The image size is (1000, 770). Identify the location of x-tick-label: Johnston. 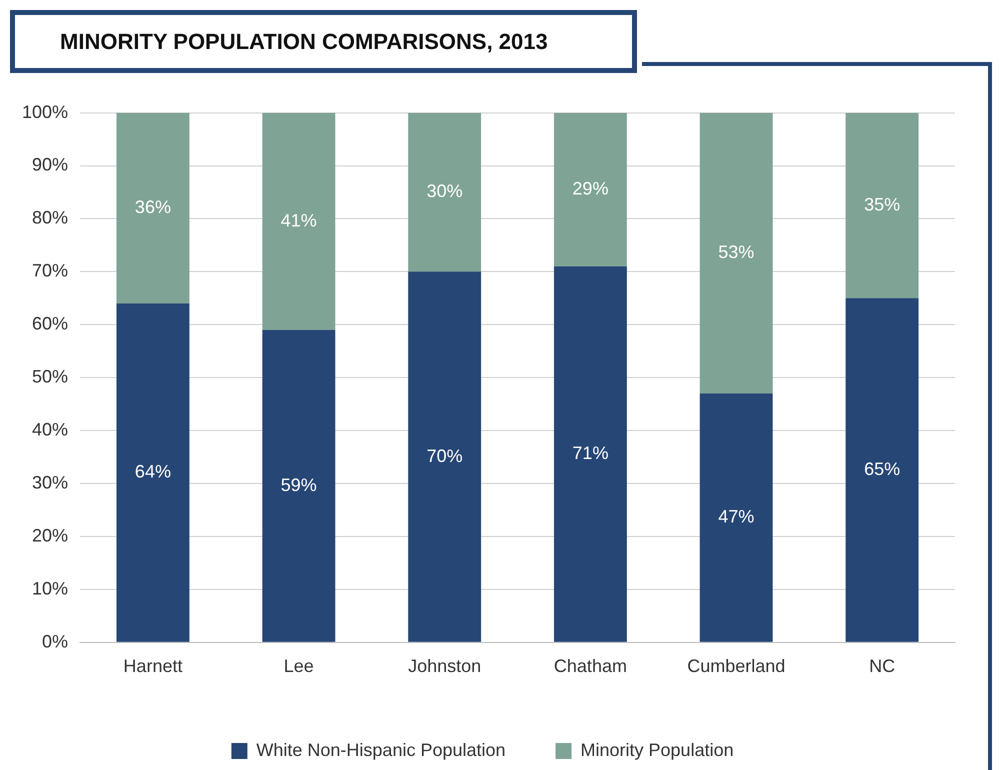
(445, 666).